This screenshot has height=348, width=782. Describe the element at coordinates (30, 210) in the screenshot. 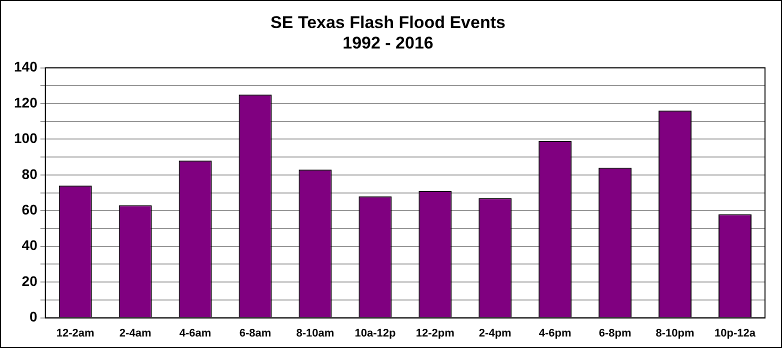

I see `y-tick-label: 60` at that location.